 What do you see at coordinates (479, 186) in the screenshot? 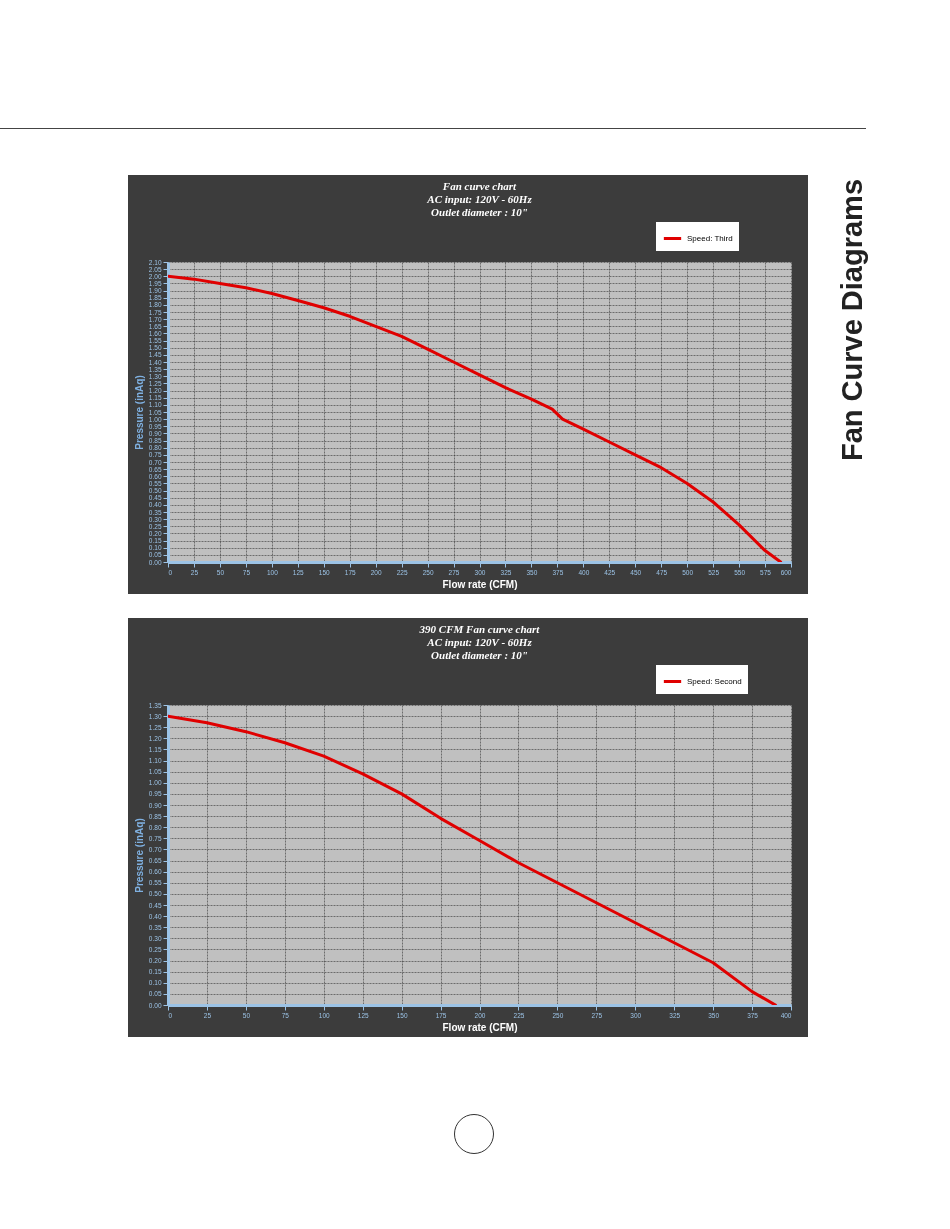
I see `chart-title: Fan curve chart` at bounding box center [479, 186].